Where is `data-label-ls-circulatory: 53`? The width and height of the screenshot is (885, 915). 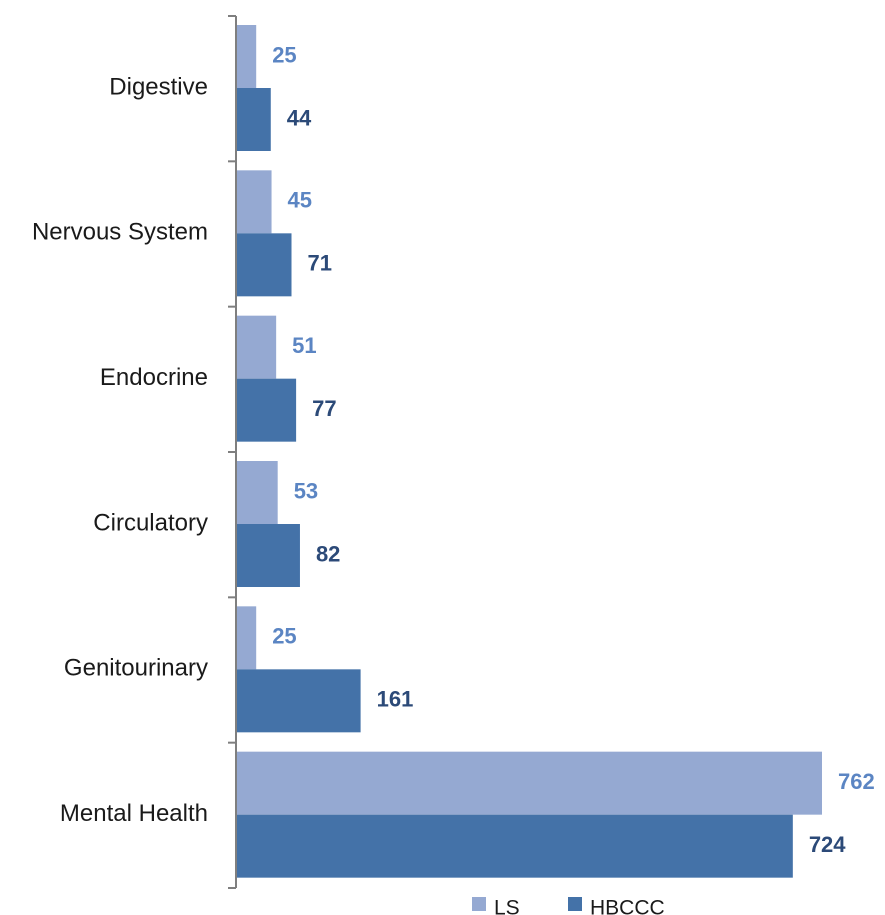
data-label-ls-circulatory: 53 is located at coordinates (306, 490).